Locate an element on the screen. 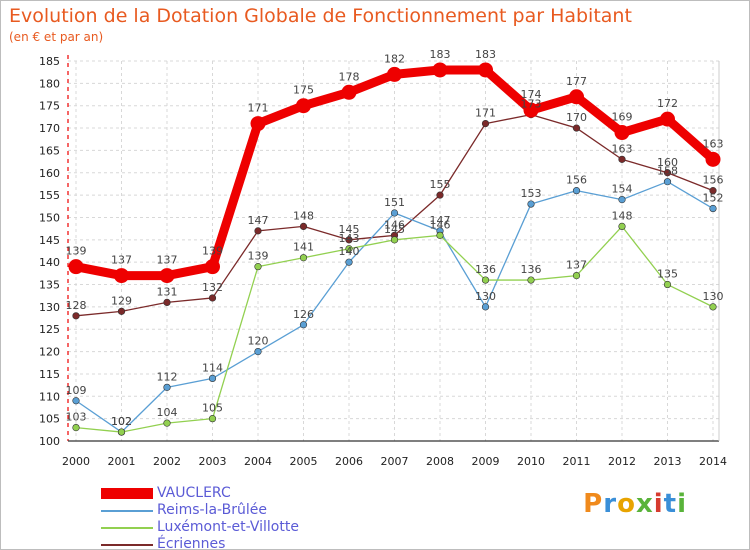 The height and width of the screenshot is (550, 750). data-label: 103 is located at coordinates (76, 417).